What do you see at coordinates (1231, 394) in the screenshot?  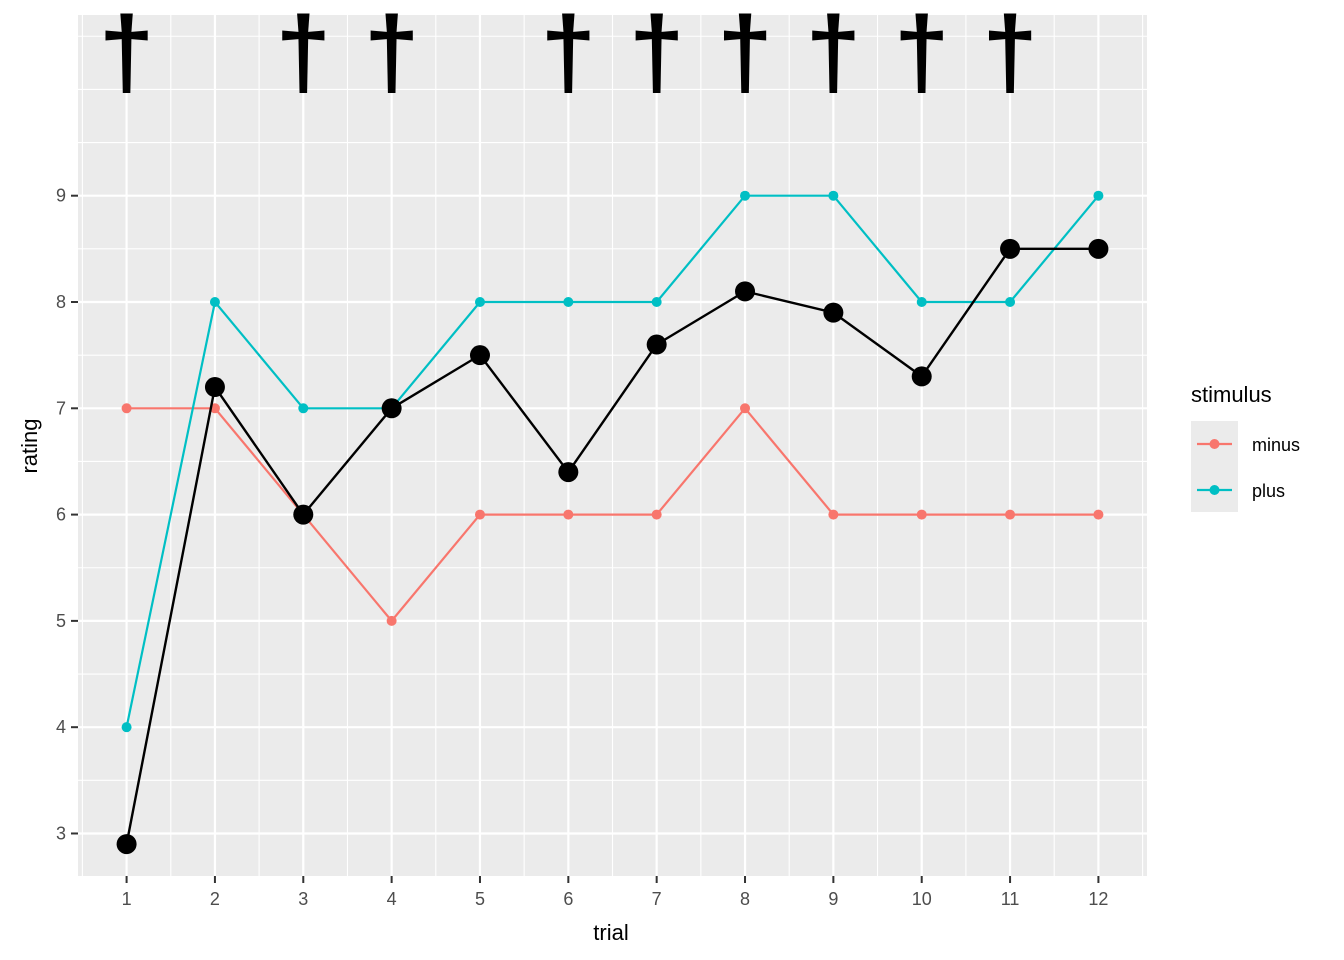 I see `legend-title: stimulus` at bounding box center [1231, 394].